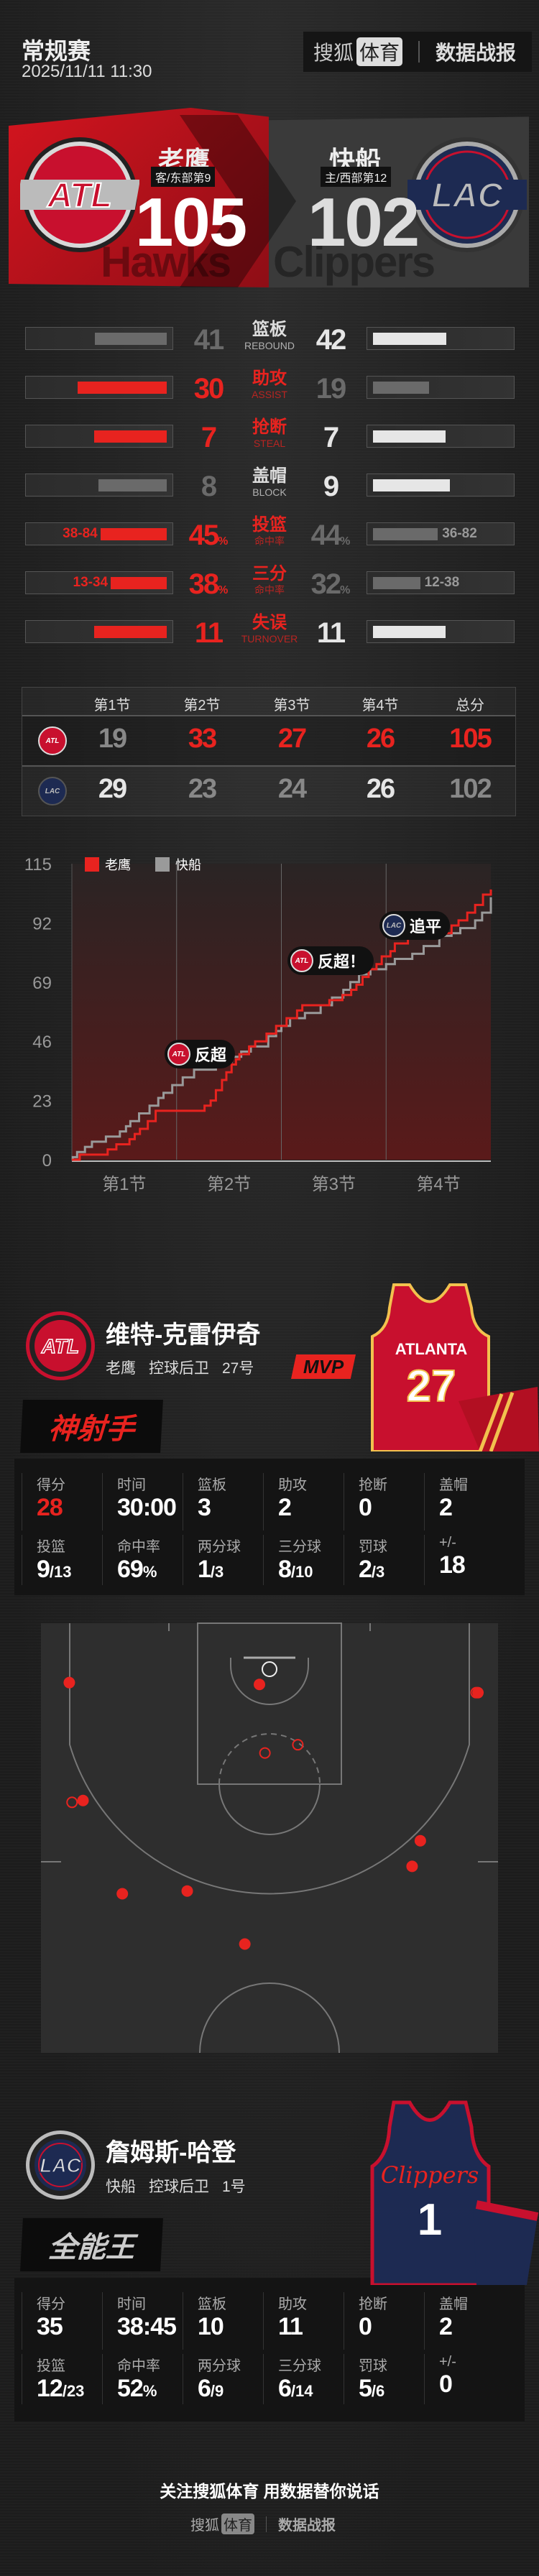 The image size is (539, 2576). What do you see at coordinates (405, 534) in the screenshot?
I see `home-stat-bar-fill` at bounding box center [405, 534].